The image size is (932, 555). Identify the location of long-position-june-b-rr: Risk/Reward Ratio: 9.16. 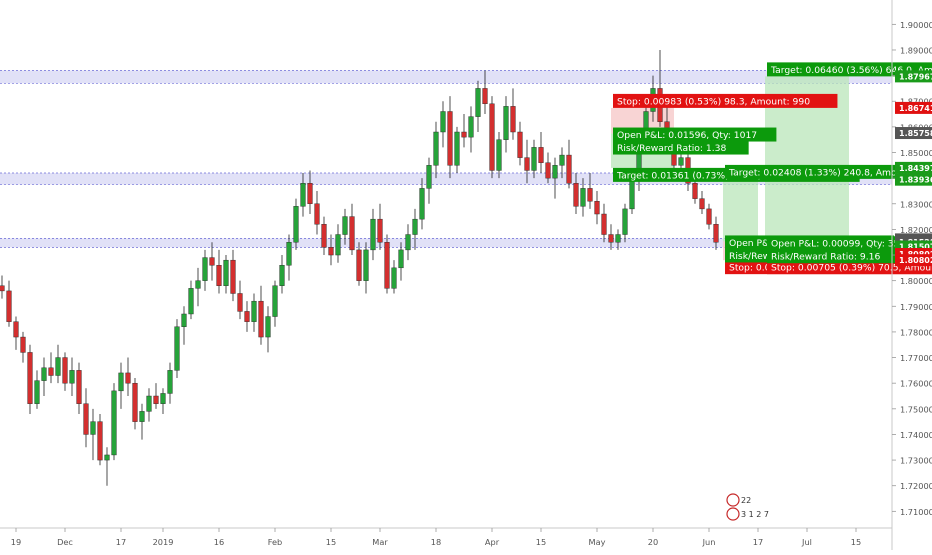
(835, 256).